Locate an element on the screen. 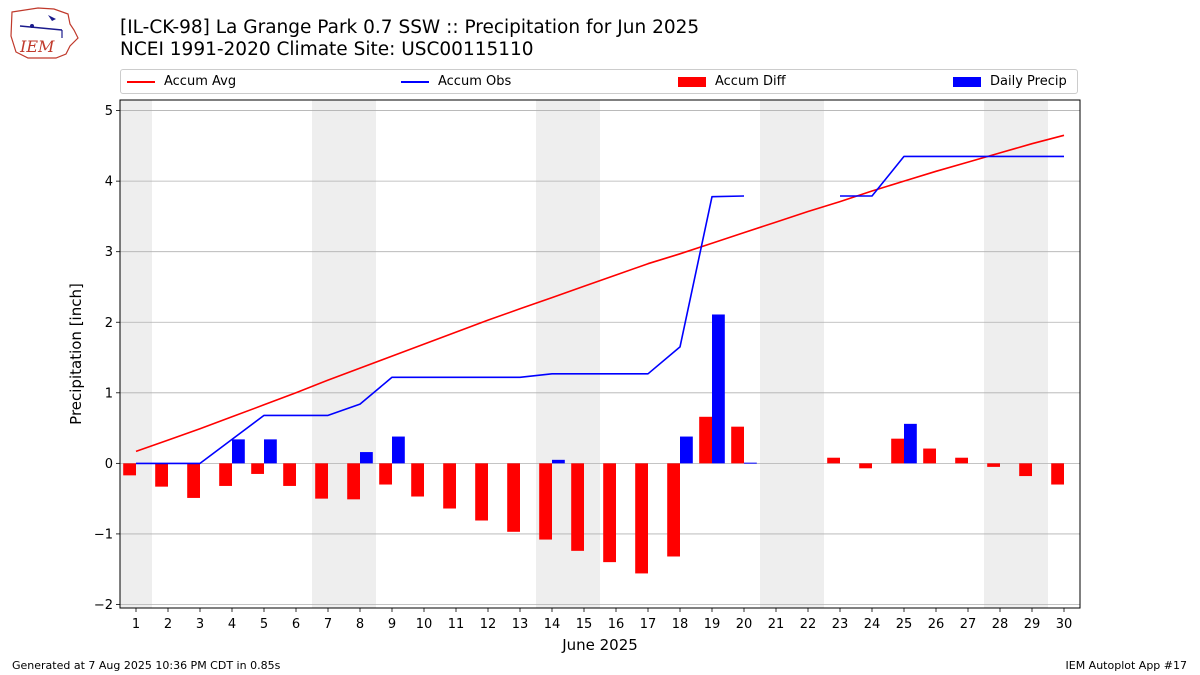  xtick-label: 22 is located at coordinates (808, 624).